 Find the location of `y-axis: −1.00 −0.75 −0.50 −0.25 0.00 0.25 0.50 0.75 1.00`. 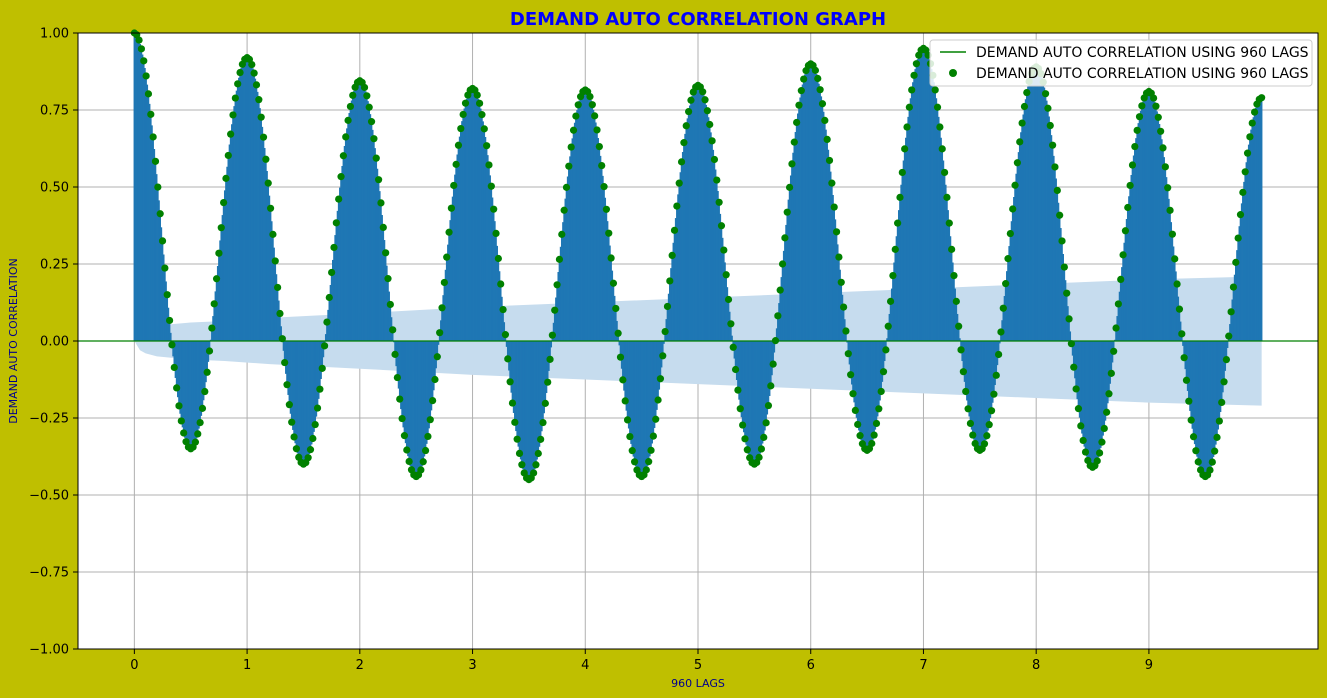

y-axis: −1.00 −0.75 −0.50 −0.25 0.00 0.25 0.50 0.75 1.00 is located at coordinates (53, 342).